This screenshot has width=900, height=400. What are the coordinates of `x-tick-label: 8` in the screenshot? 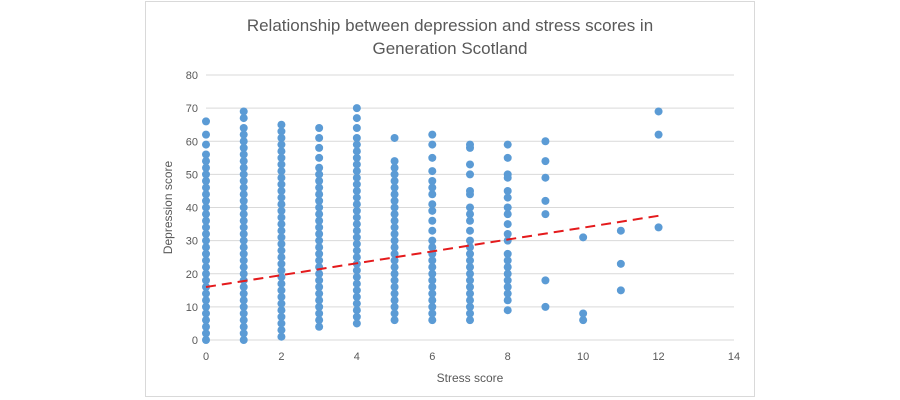 It's located at (508, 357).